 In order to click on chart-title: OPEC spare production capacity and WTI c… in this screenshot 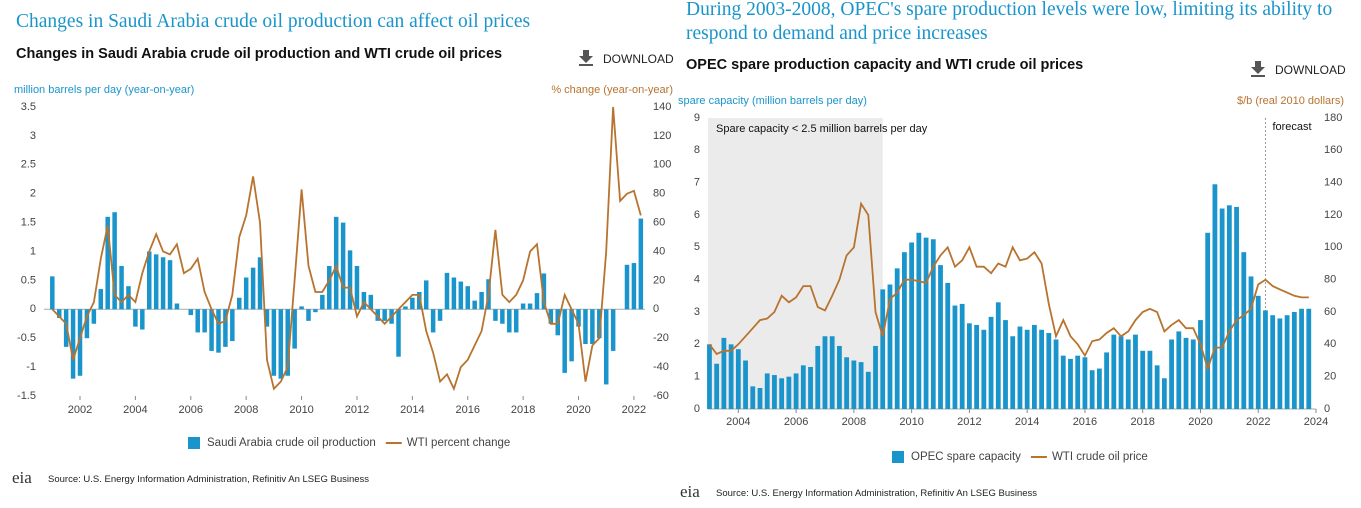, I will do `click(885, 65)`.